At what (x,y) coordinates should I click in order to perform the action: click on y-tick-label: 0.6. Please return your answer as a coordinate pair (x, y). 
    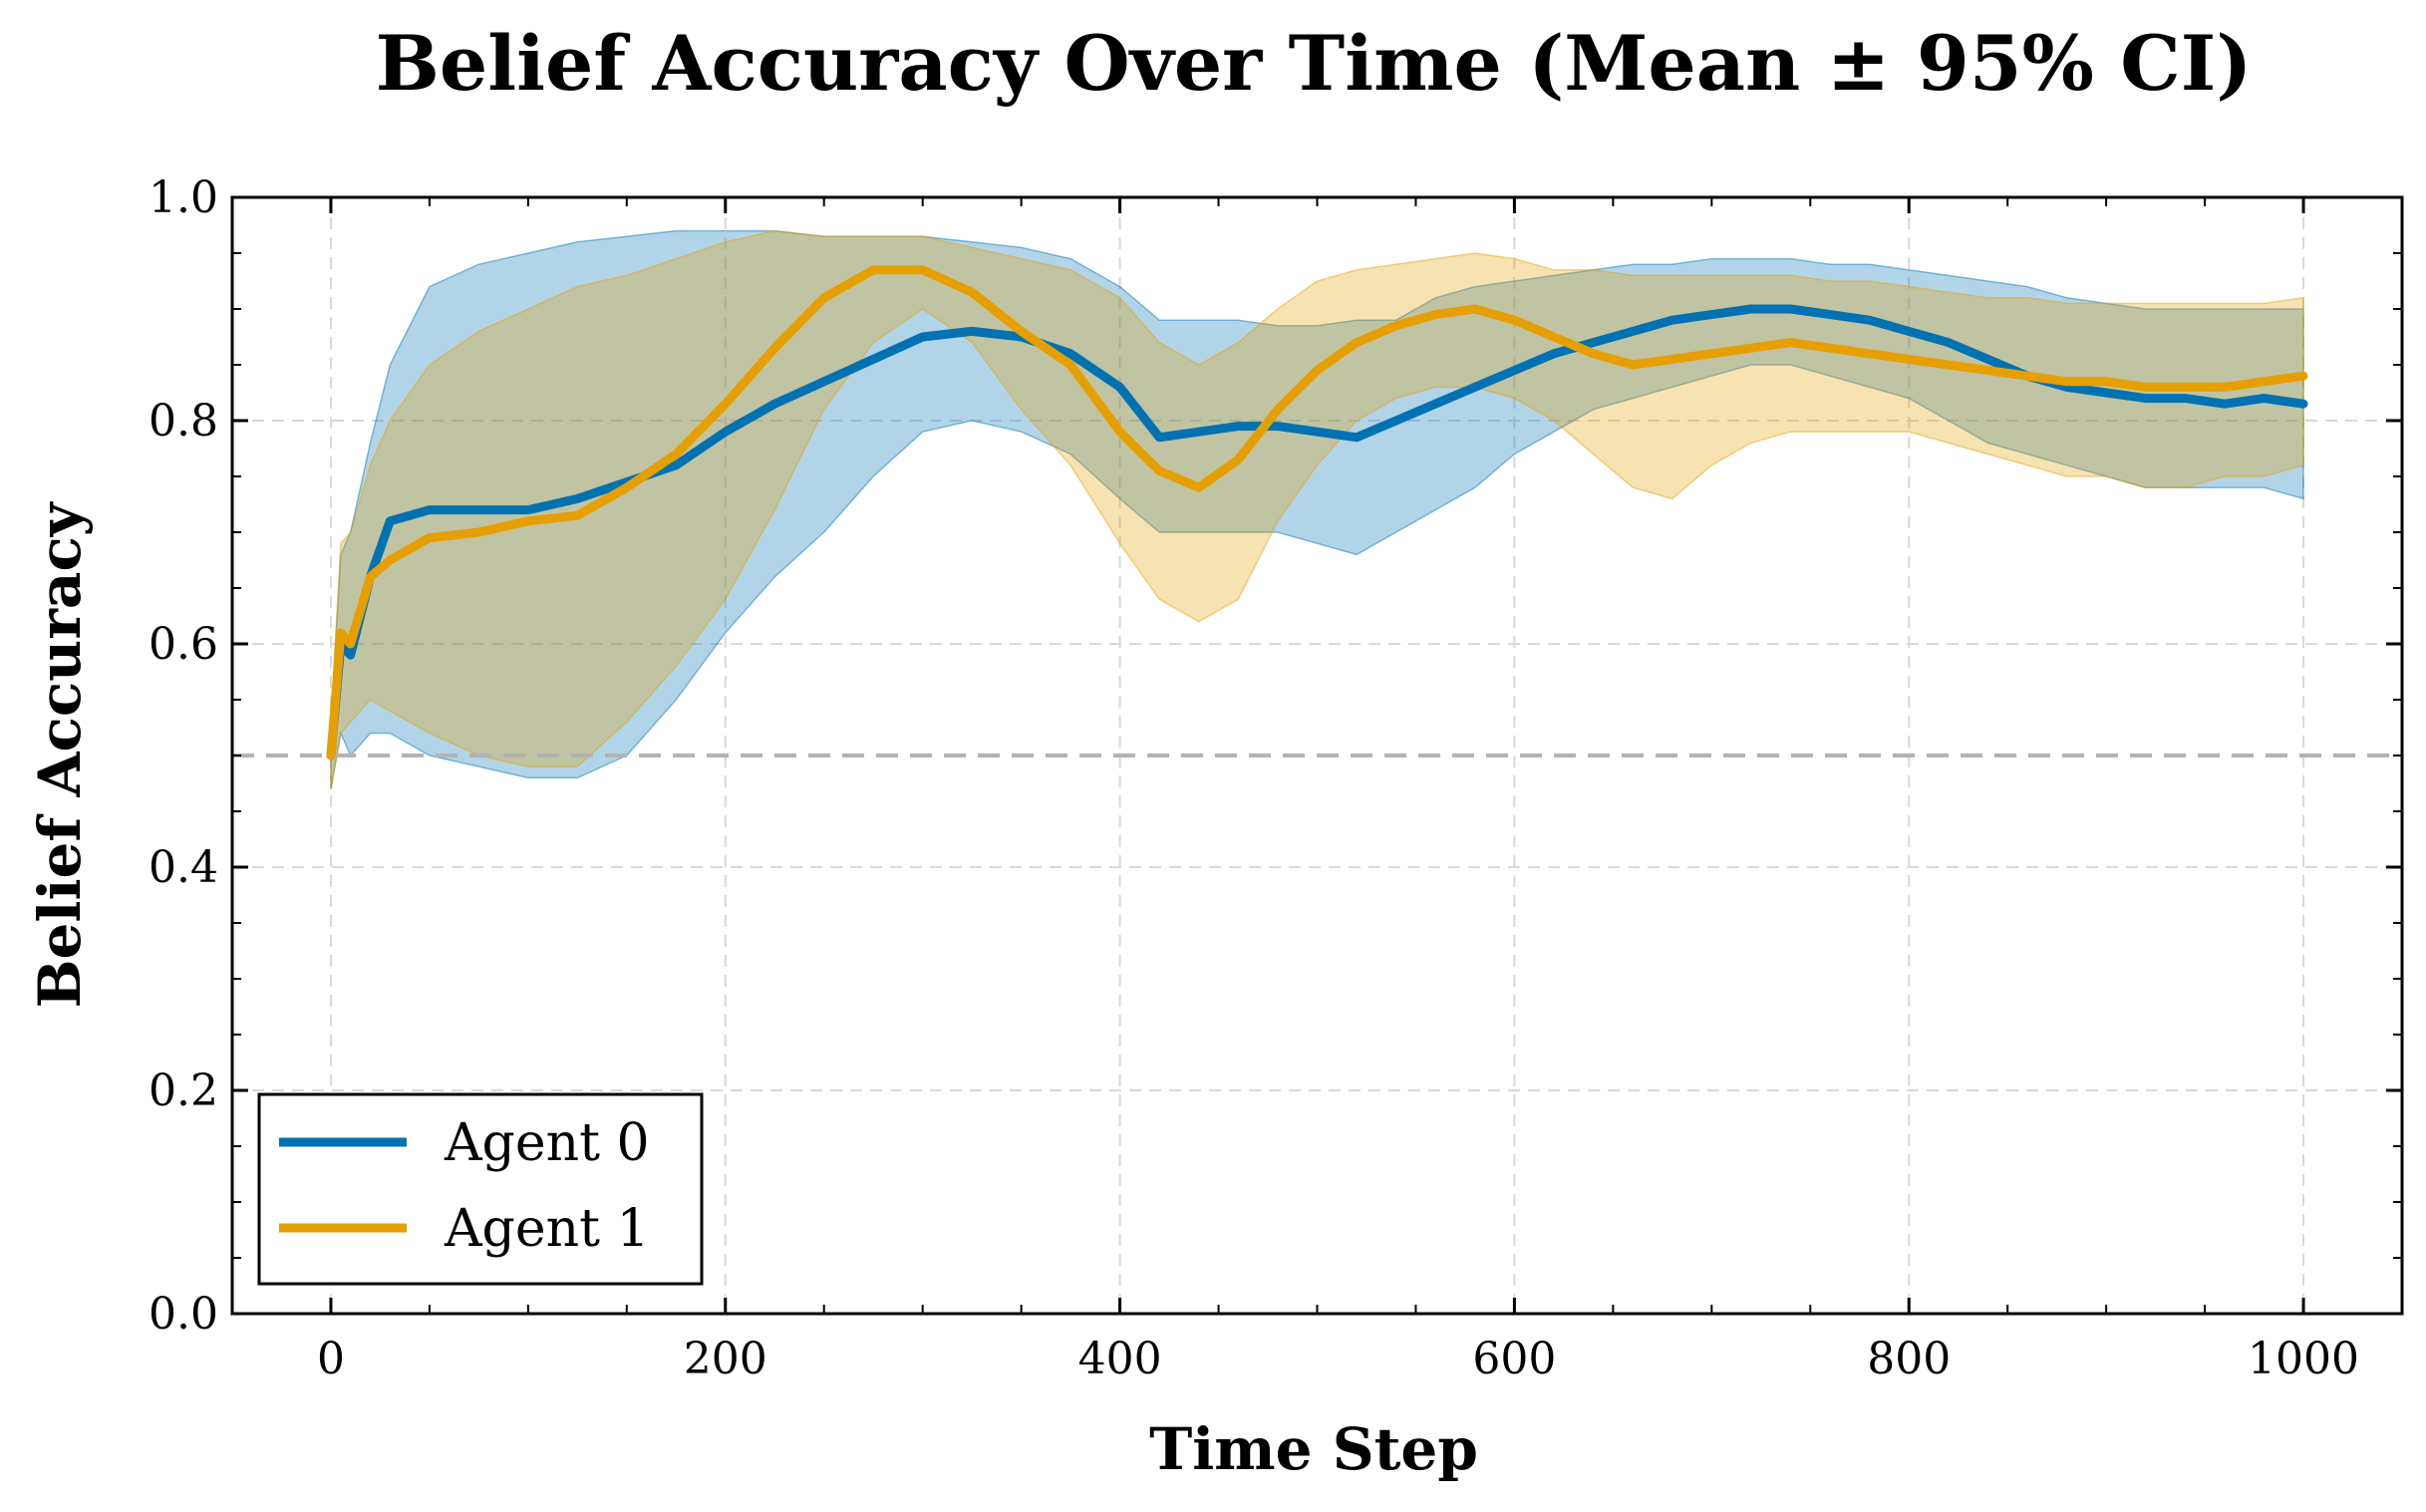
    Looking at the image, I should click on (183, 644).